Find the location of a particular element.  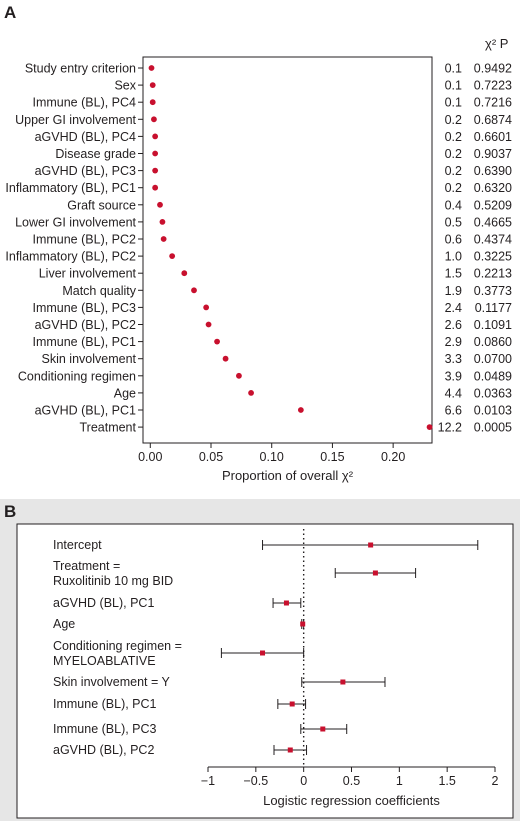

x-tick-label: 0 is located at coordinates (303, 781).